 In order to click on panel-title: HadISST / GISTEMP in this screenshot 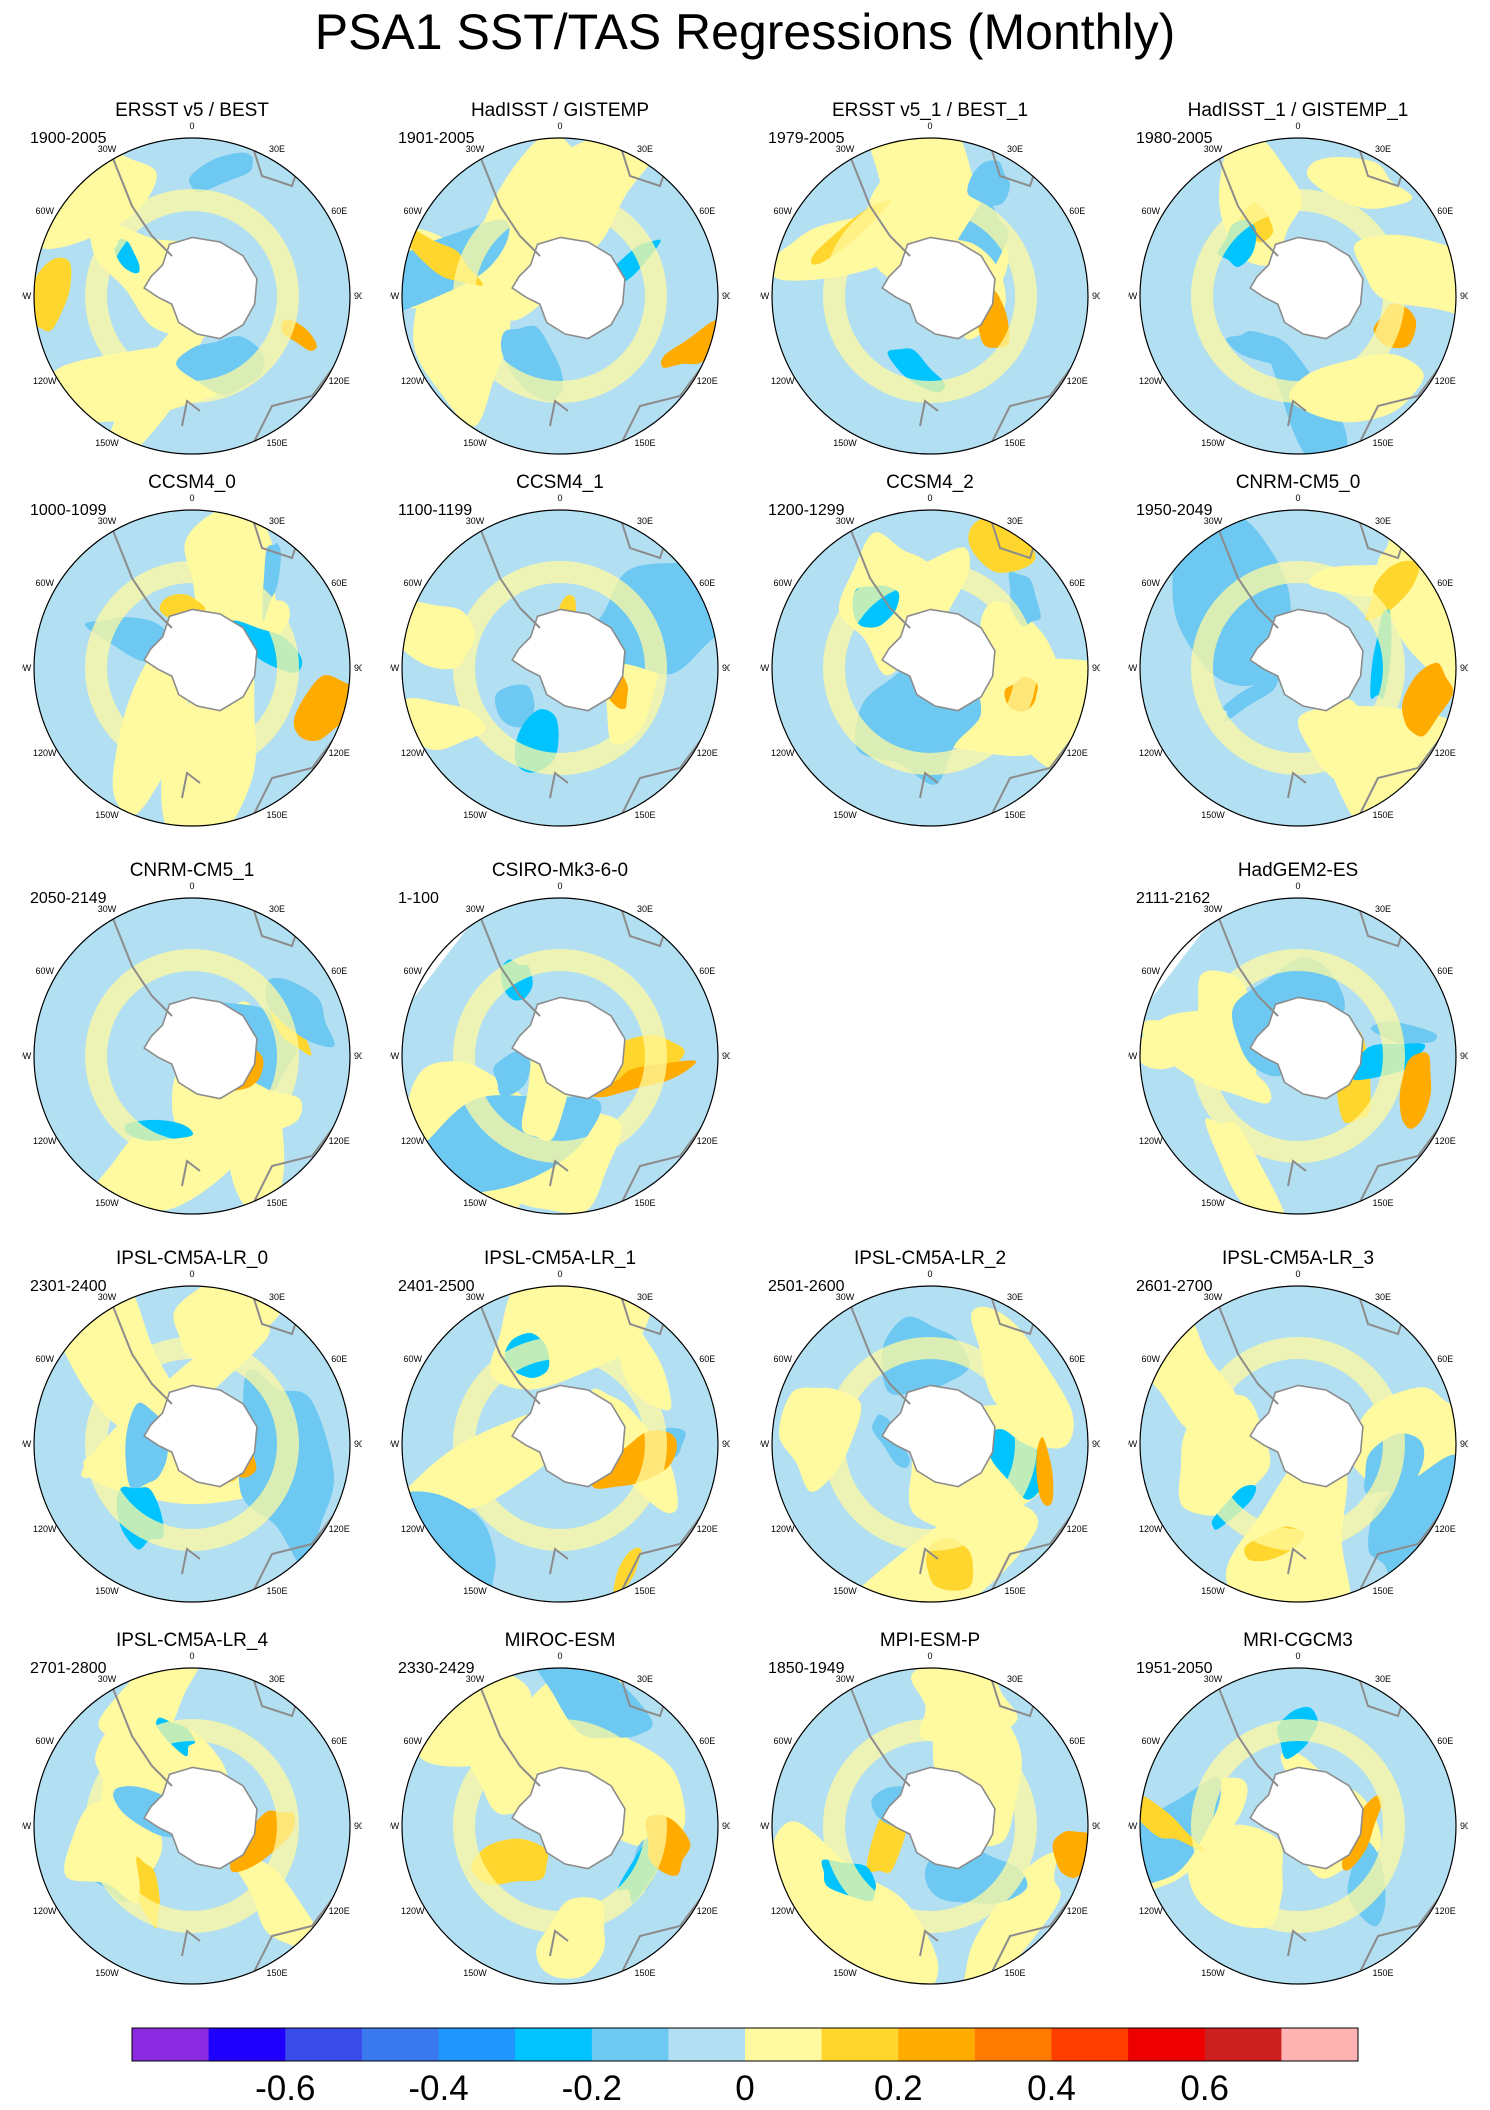, I will do `click(560, 110)`.